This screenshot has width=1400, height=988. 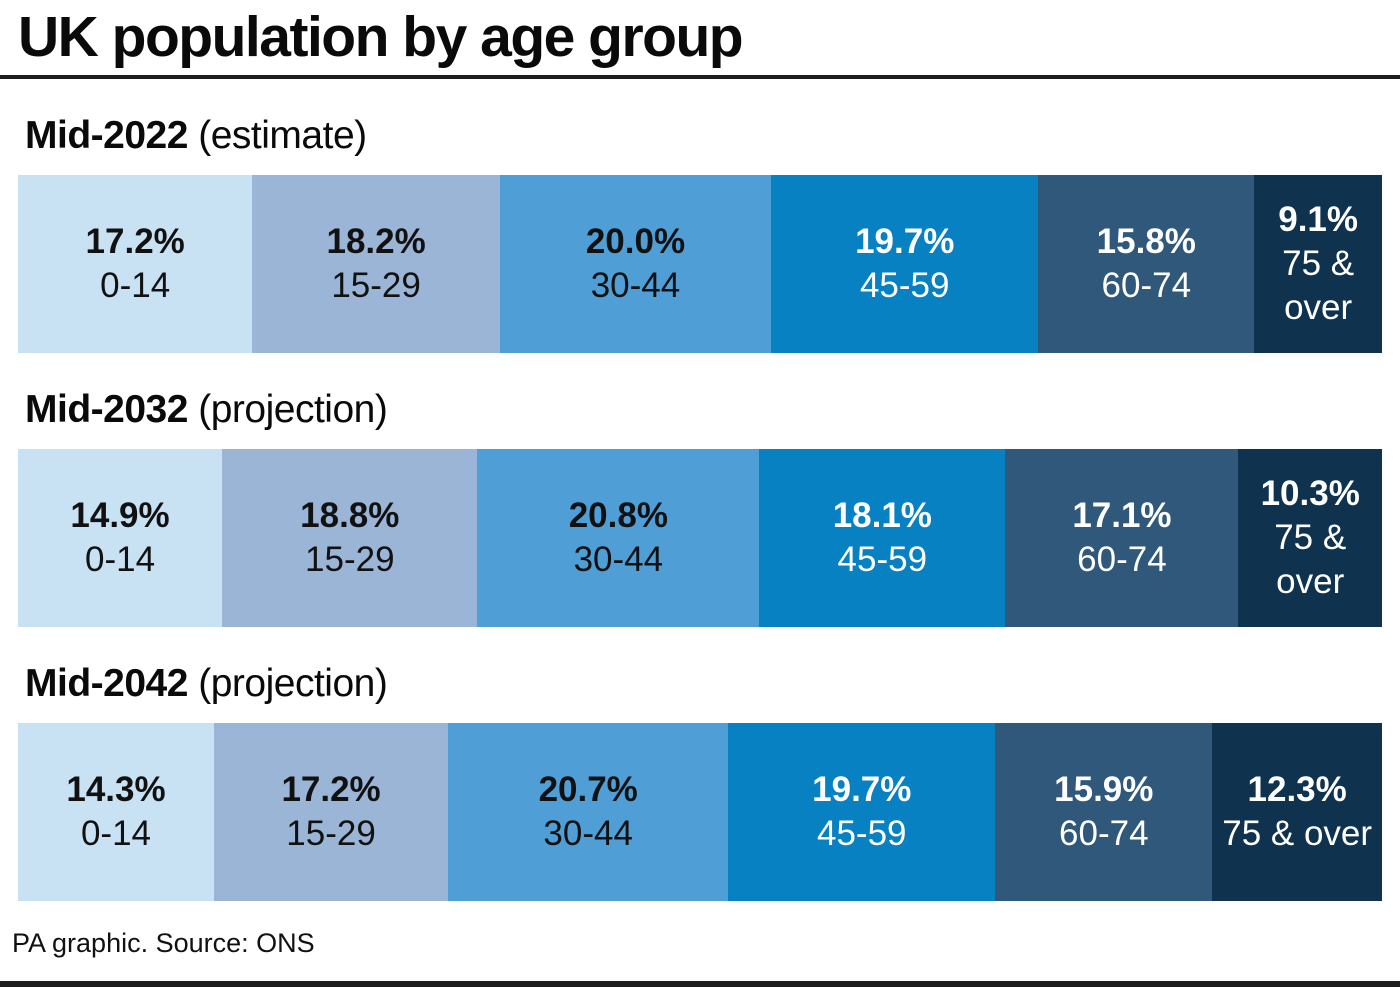 I want to click on bottom-rule, so click(x=700, y=984).